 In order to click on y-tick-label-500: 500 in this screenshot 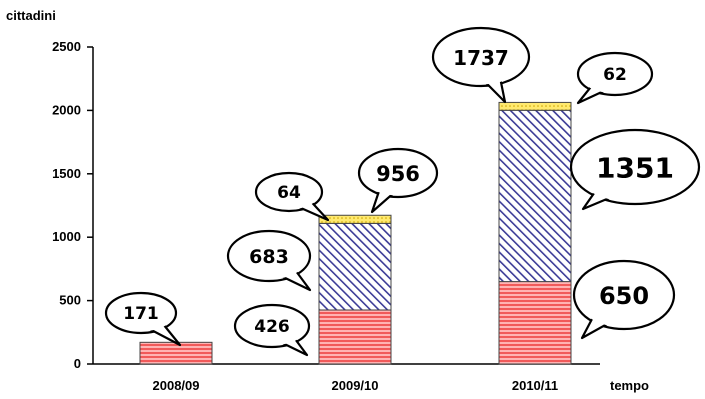, I will do `click(70, 300)`.